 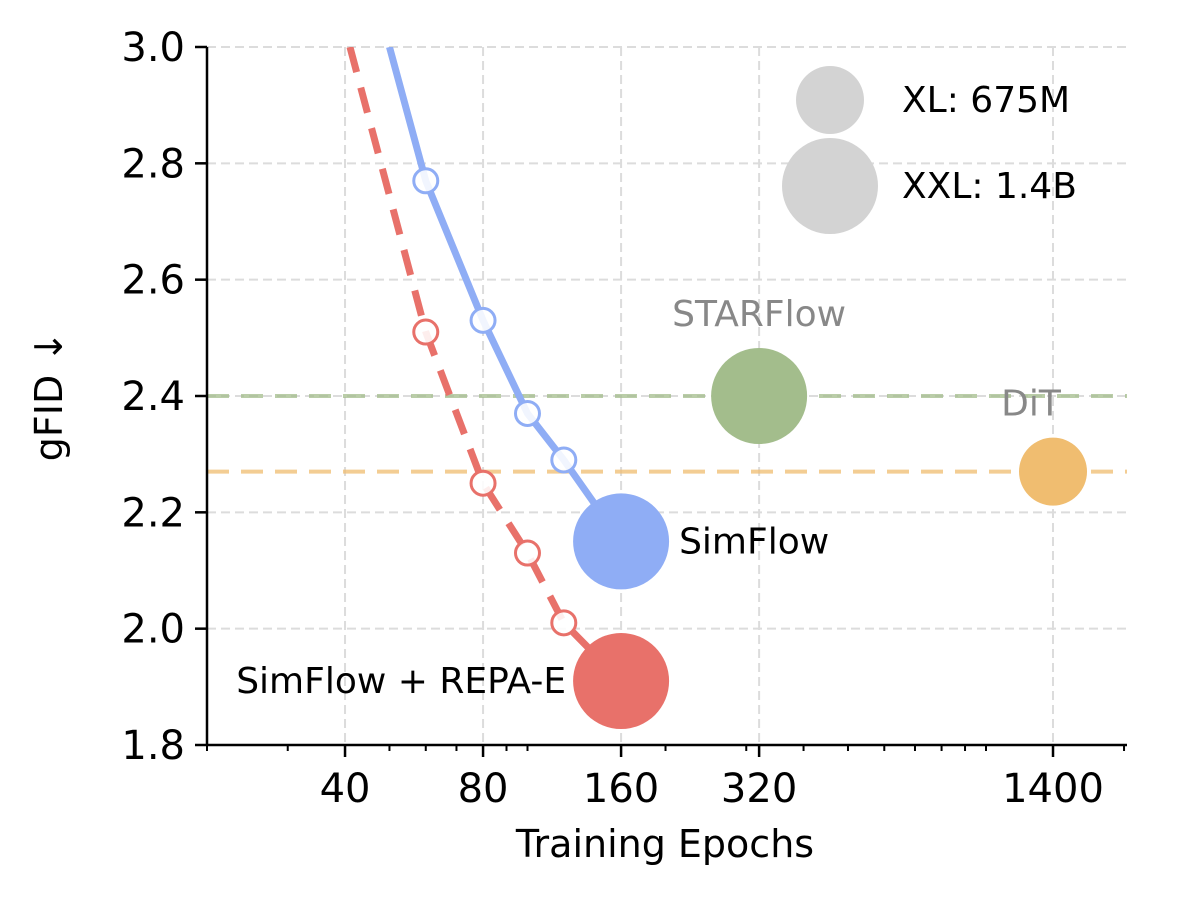 What do you see at coordinates (401, 681) in the screenshot?
I see `series-label: SimFlow + REPA-E` at bounding box center [401, 681].